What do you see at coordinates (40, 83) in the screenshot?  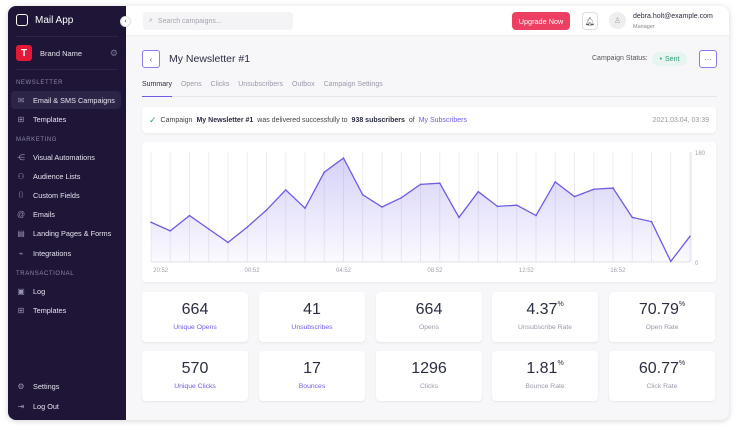 I see `section-newsletter: NEWSLETTER` at bounding box center [40, 83].